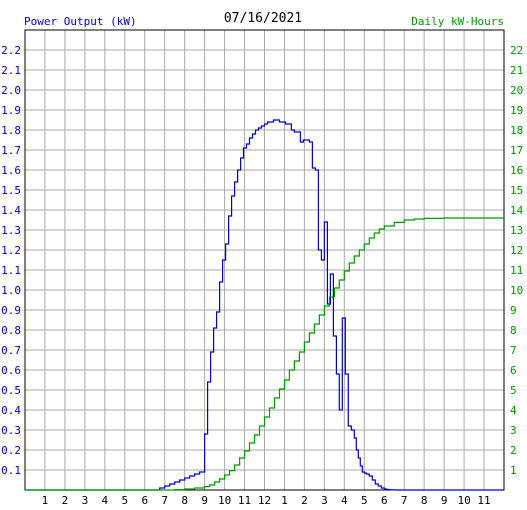  What do you see at coordinates (513, 330) in the screenshot?
I see `y-right-tick-label: 8` at bounding box center [513, 330].